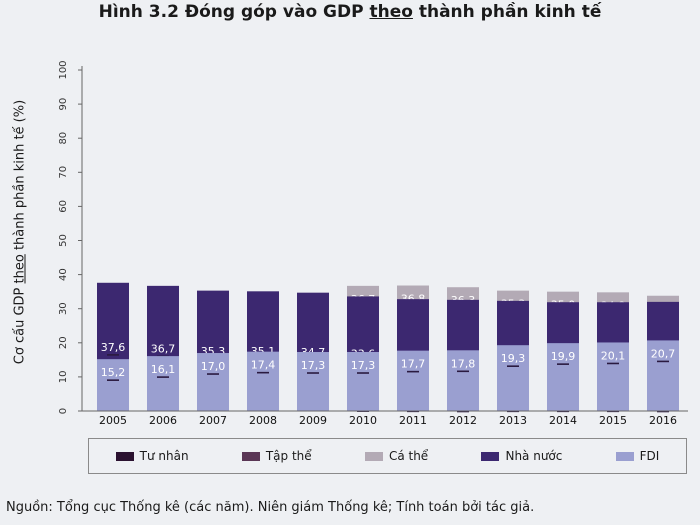 This screenshot has width=700, height=525. Describe the element at coordinates (213, 366) in the screenshot. I see `data-label: 17,0` at that location.